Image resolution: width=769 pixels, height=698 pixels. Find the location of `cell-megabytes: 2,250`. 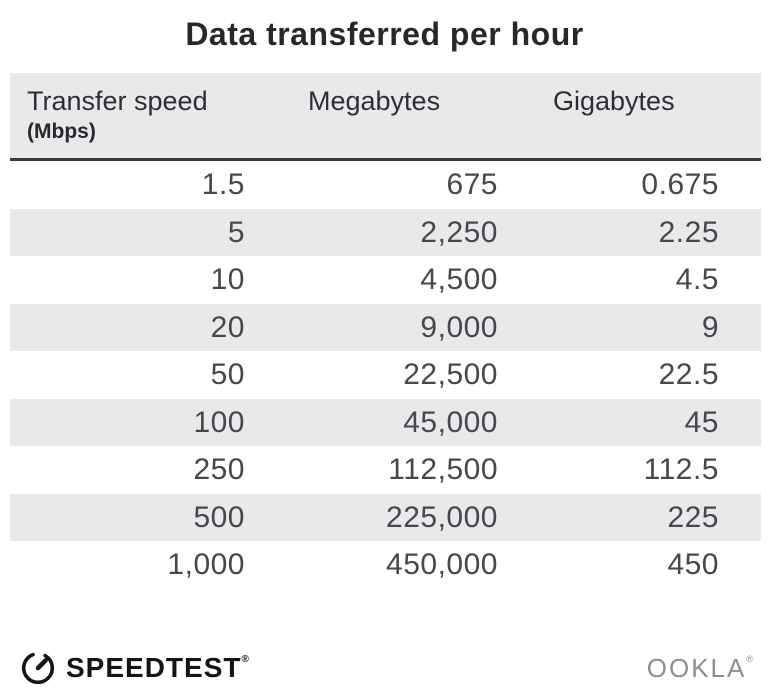

cell-megabytes: 2,250 is located at coordinates (459, 232).